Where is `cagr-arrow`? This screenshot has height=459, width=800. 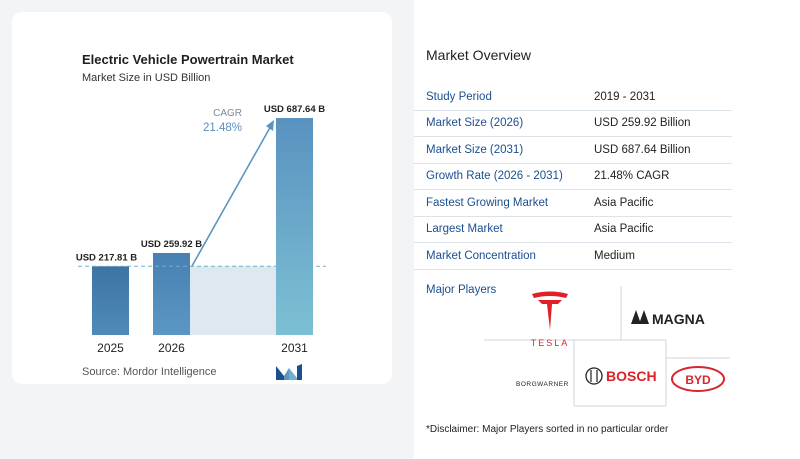
cagr-arrow is located at coordinates (232, 195).